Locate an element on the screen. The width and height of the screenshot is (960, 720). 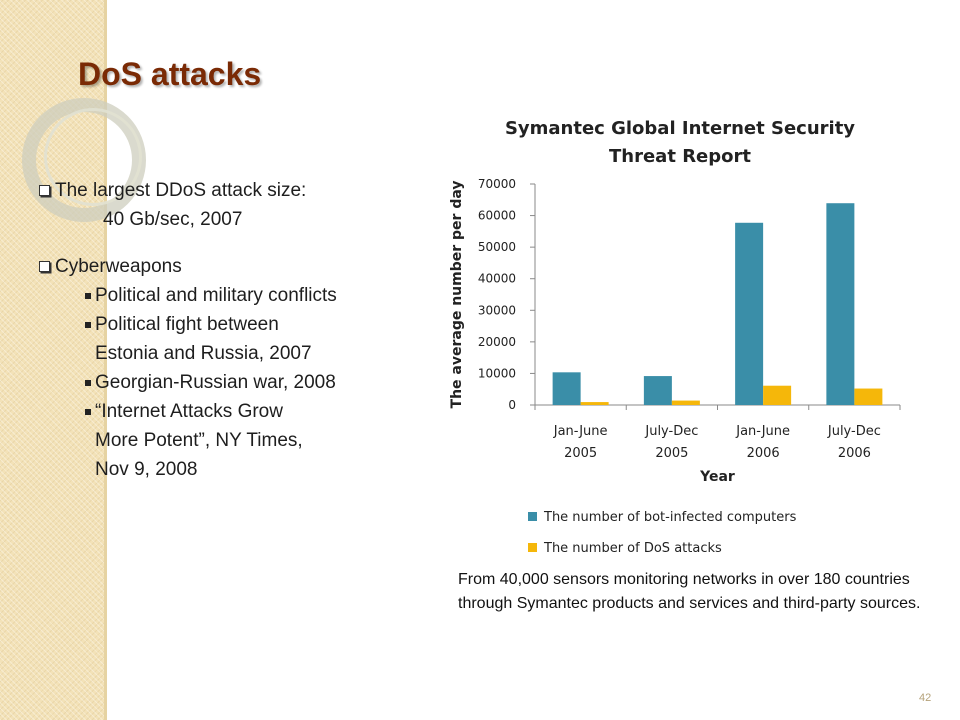
sub-bullet-continuation: More Potent”, NY Times, is located at coordinates (199, 440).